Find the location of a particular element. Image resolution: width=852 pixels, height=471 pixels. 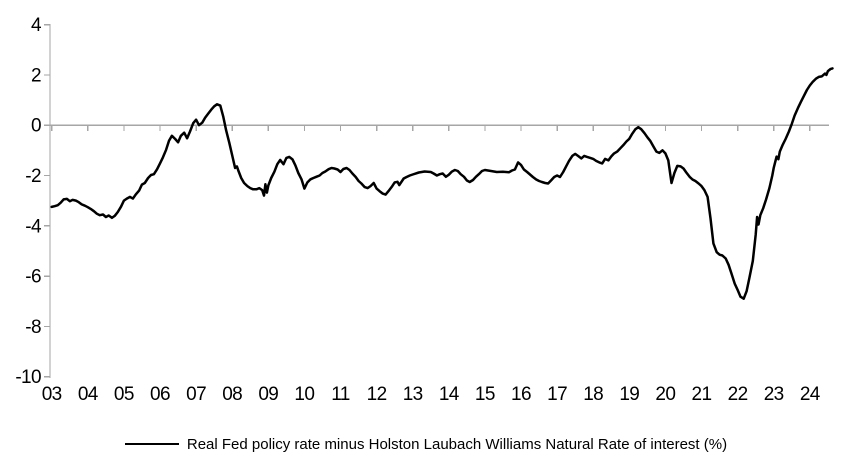

y-axis-tick-label: -4 is located at coordinates (33, 226).